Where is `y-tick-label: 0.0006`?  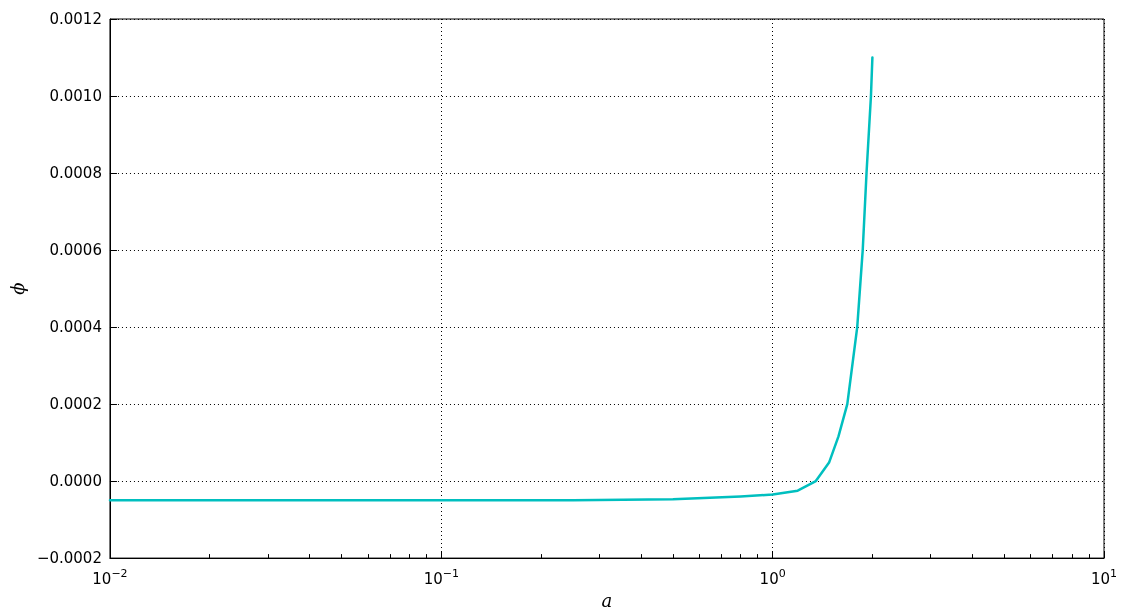
y-tick-label: 0.0006 is located at coordinates (75, 250).